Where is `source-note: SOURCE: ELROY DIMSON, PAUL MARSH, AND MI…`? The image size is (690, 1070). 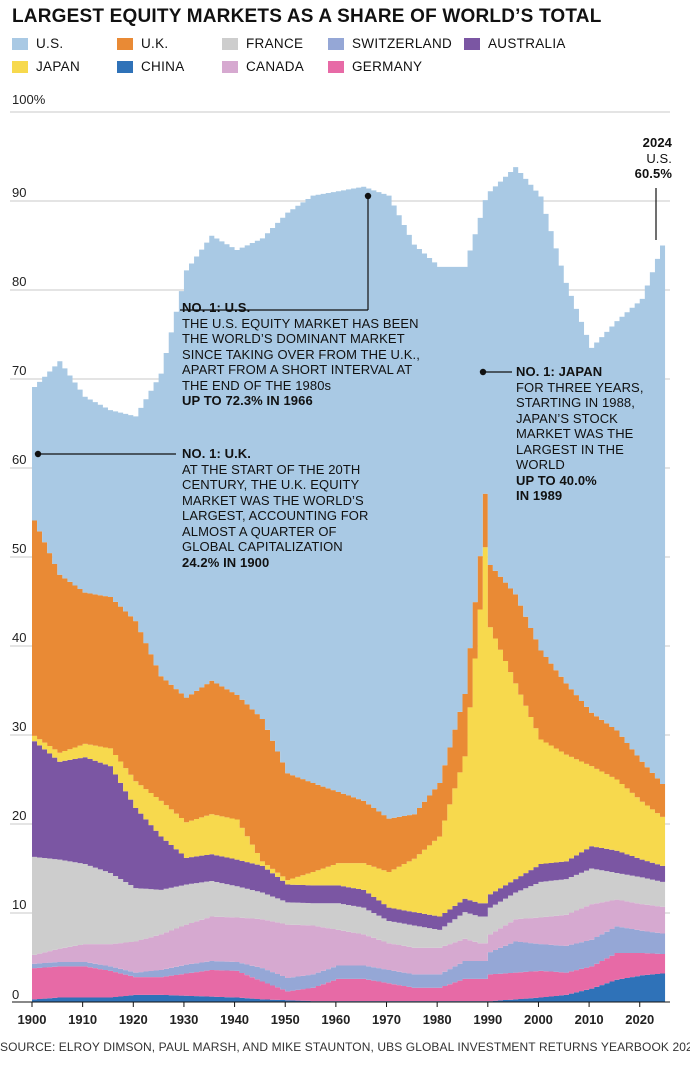 source-note: SOURCE: ELROY DIMSON, PAUL MARSH, AND MI… is located at coordinates (345, 1047).